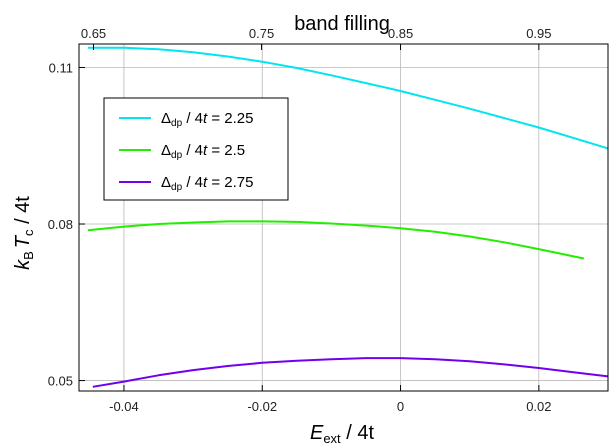 The height and width of the screenshot is (445, 616). I want to click on top-tick-label: 0.85, so click(400, 33).